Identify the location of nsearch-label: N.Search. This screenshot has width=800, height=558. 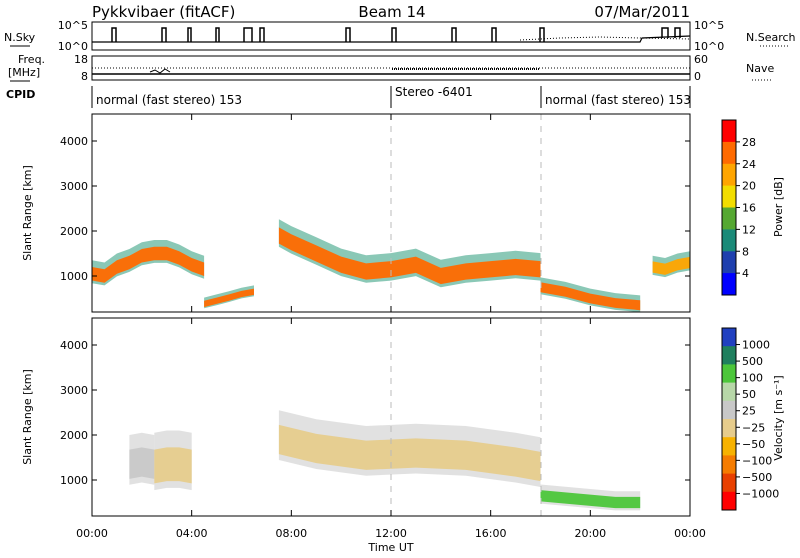
(771, 37).